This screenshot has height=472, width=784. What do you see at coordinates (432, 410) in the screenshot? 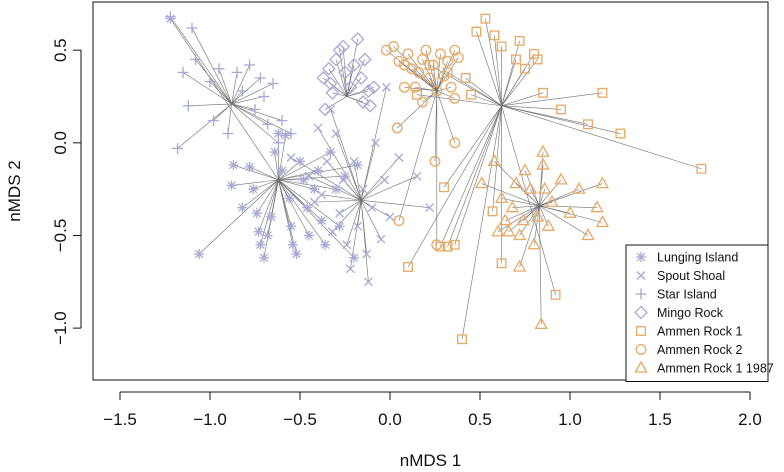
I see `x-axis: −1.5 −1.0 −0.5 0.0 0.5 1.0 1.5 2.0` at bounding box center [432, 410].